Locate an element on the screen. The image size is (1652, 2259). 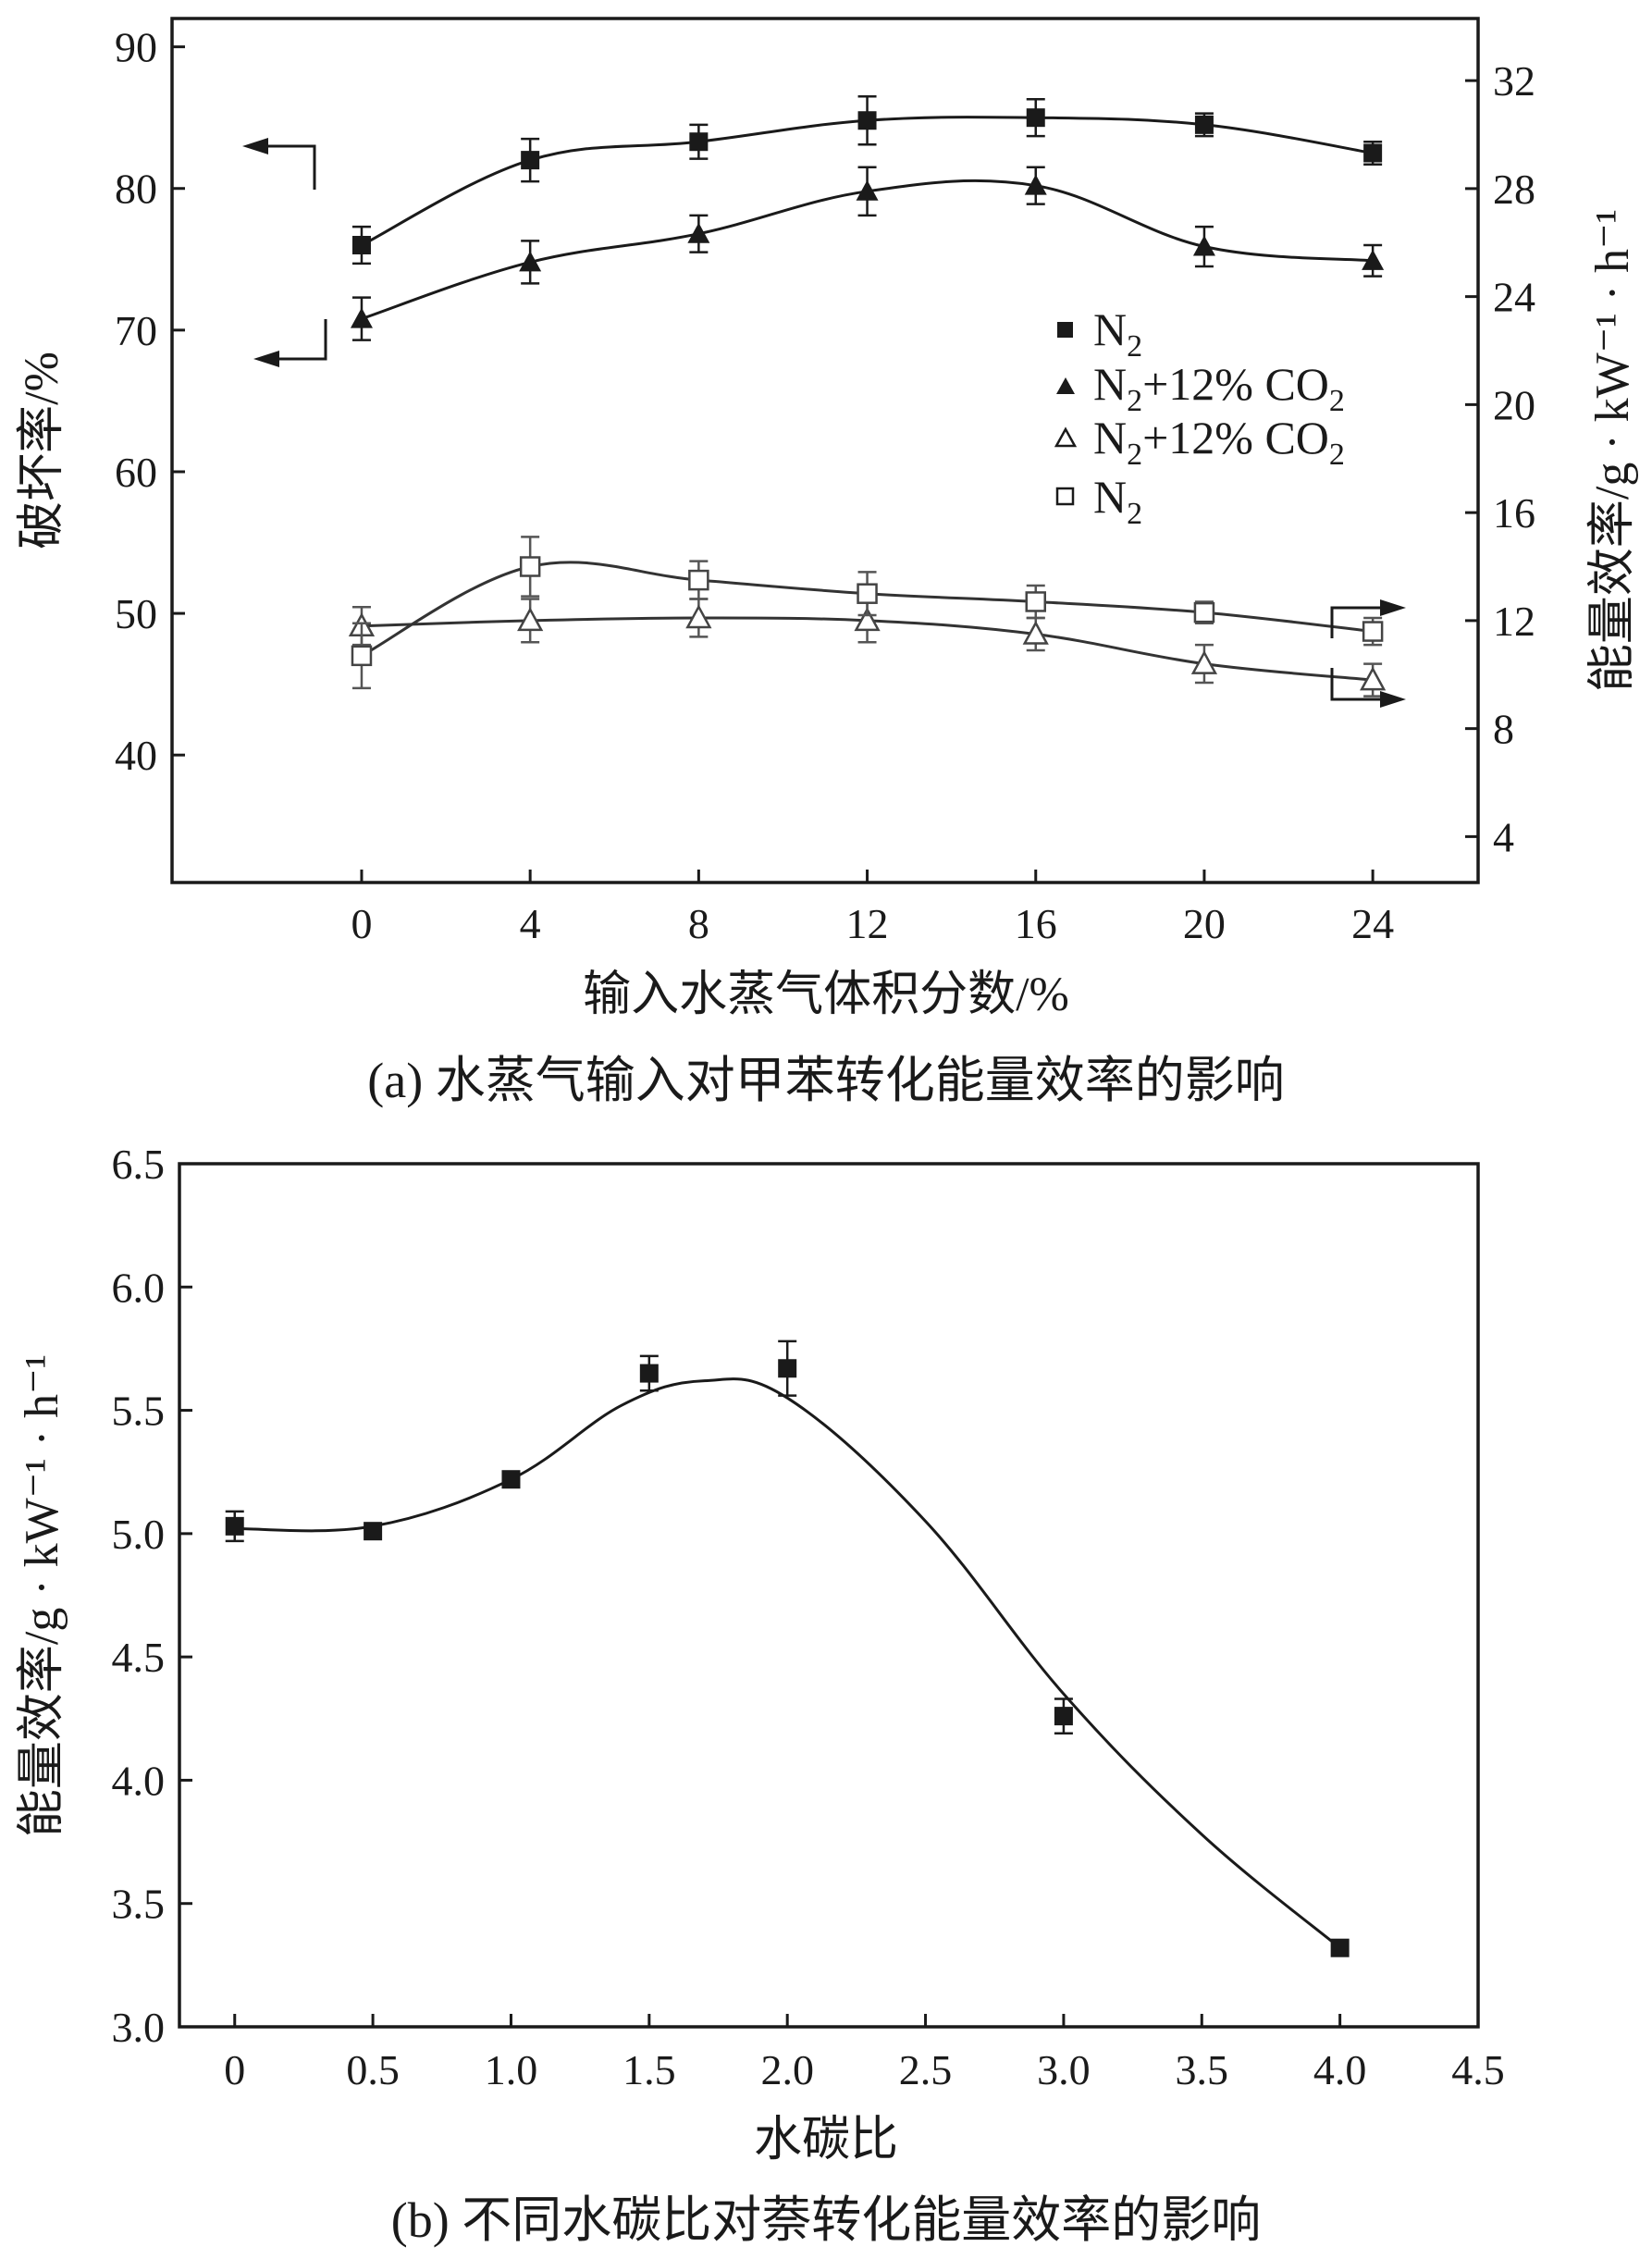
chart-b-x-tick-label: 0 is located at coordinates (234, 2069).